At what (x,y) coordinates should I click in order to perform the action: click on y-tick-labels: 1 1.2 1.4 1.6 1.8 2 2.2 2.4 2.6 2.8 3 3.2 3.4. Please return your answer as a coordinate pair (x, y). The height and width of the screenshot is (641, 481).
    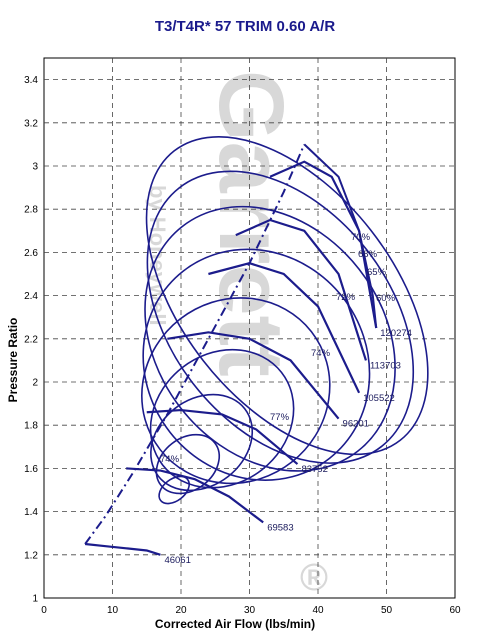
    Looking at the image, I should click on (31, 339).